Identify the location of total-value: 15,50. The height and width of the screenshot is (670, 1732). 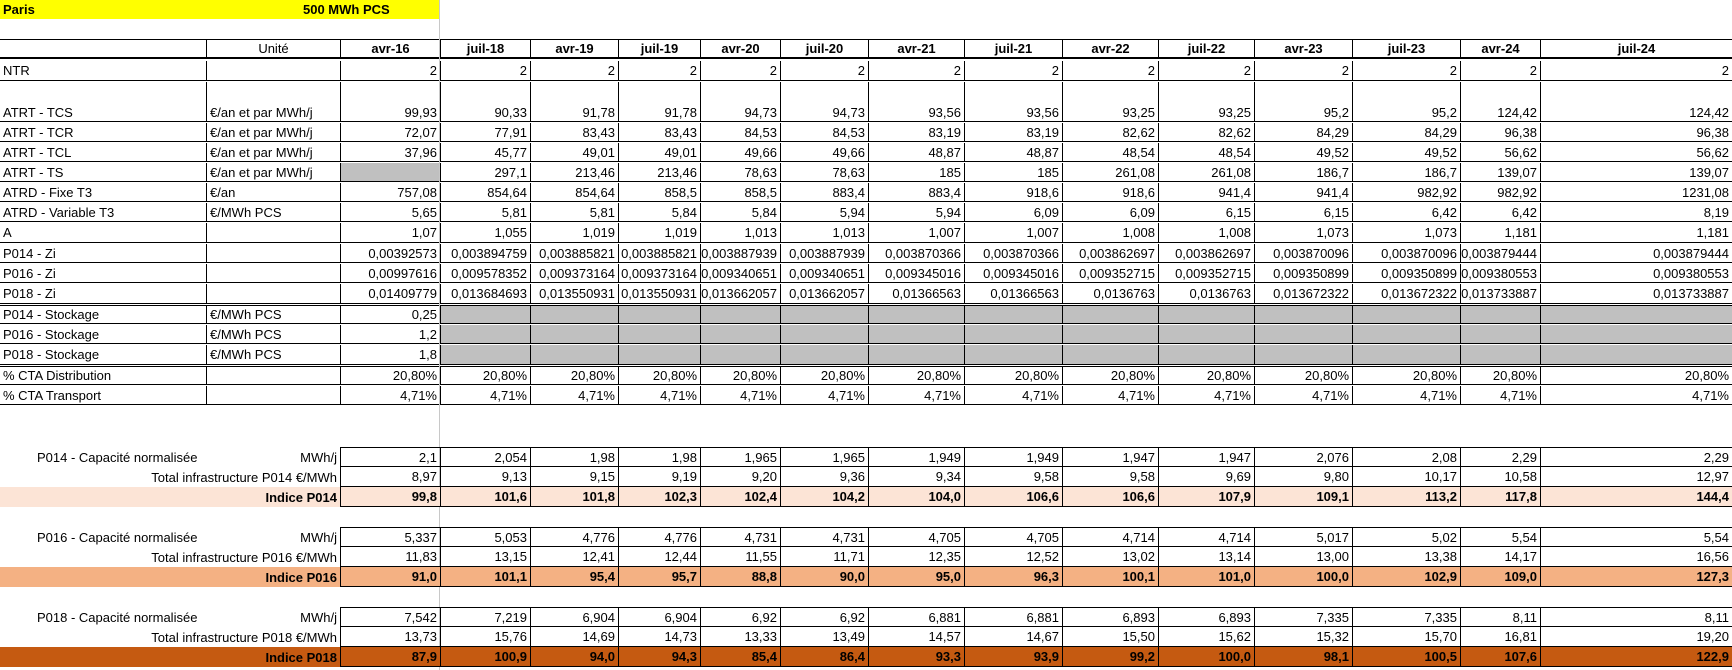
(1110, 637).